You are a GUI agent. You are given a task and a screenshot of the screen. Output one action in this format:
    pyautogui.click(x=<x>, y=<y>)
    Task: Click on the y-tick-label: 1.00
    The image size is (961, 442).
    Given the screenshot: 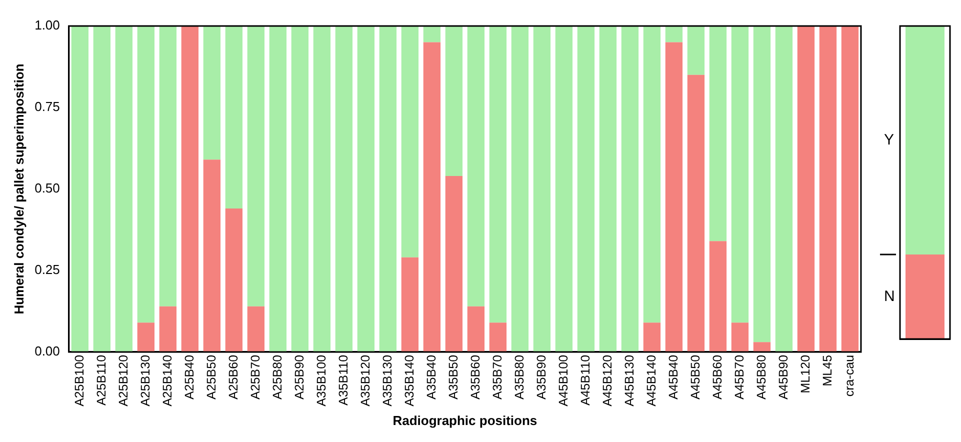 What is the action you would take?
    pyautogui.click(x=47, y=25)
    